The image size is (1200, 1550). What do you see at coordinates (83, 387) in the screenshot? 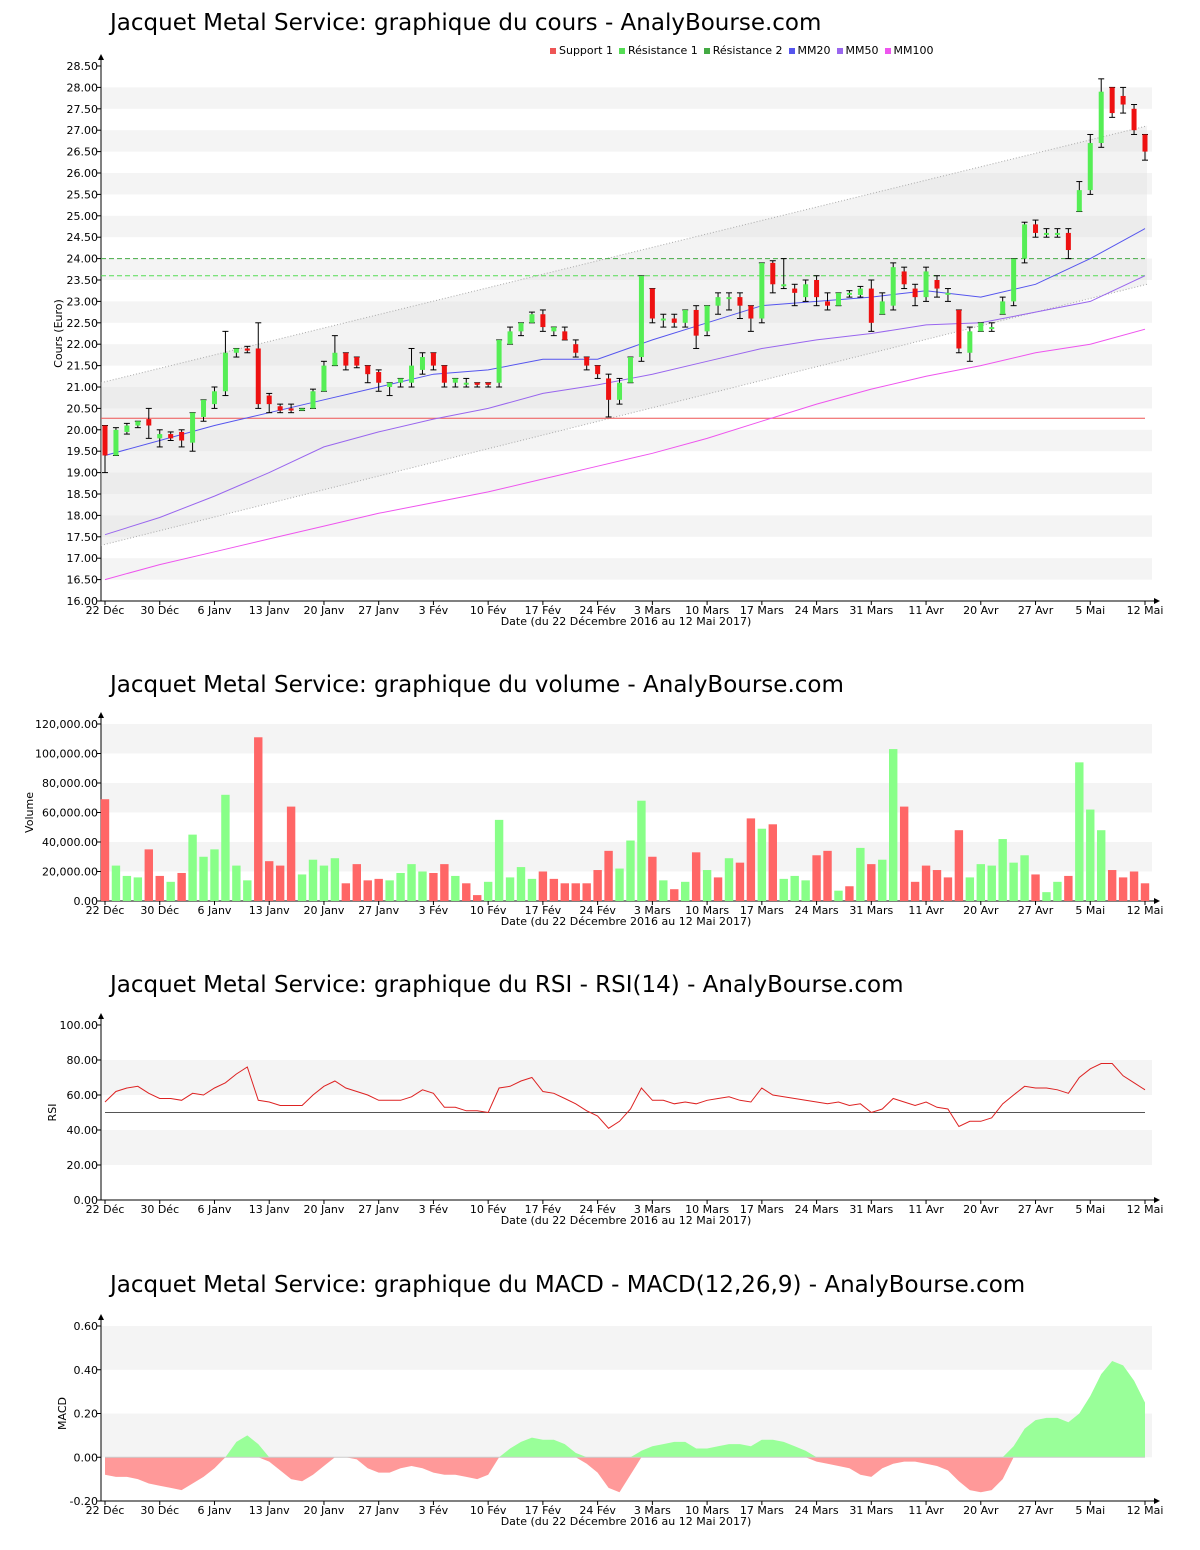
I see `y-tick-label: 21.00` at bounding box center [83, 387].